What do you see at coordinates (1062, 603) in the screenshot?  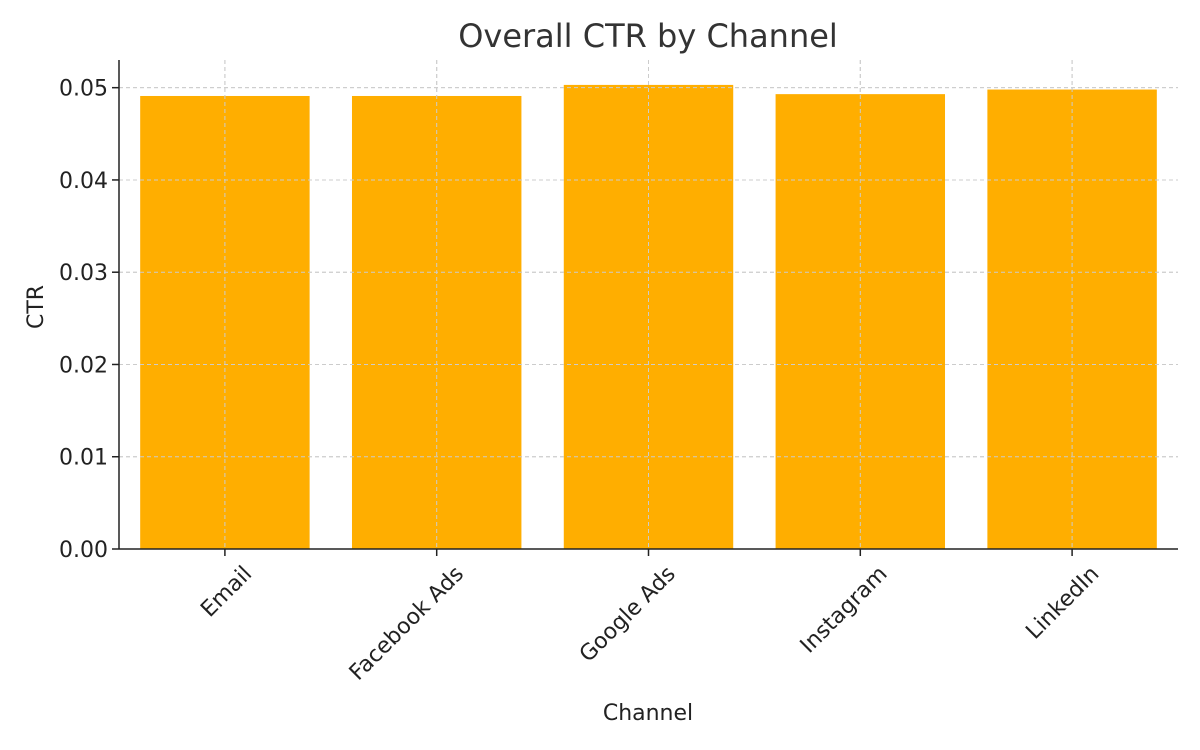 I see `x-tick-label: LinkedIn` at bounding box center [1062, 603].